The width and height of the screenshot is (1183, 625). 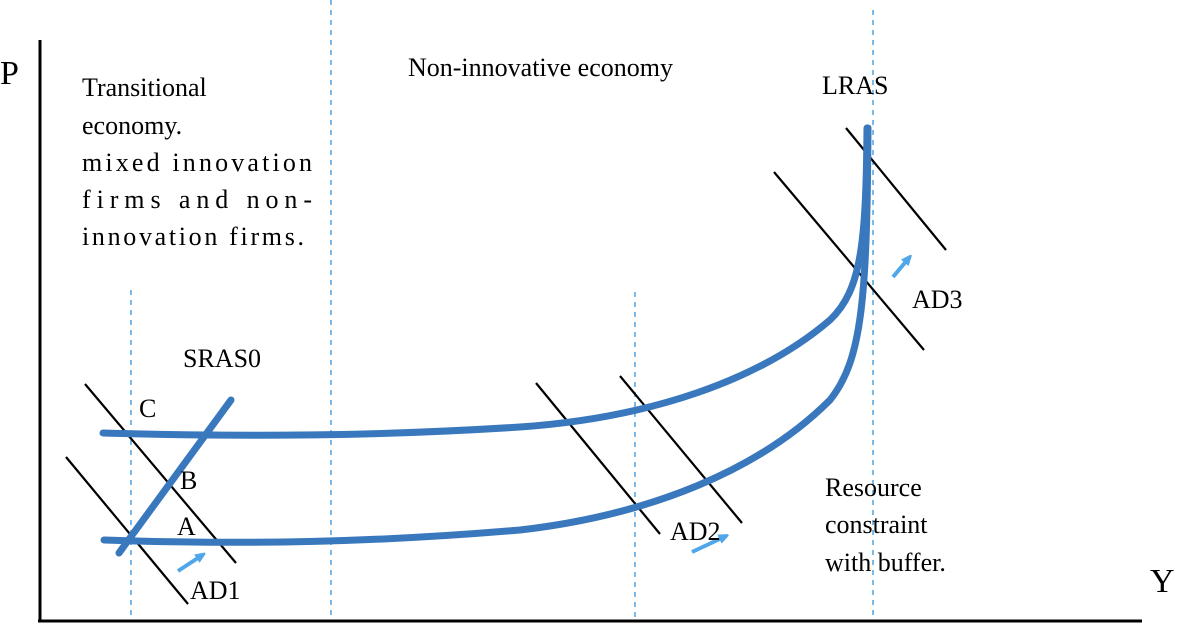 I want to click on resource-line-3: with buffer., so click(x=885, y=562).